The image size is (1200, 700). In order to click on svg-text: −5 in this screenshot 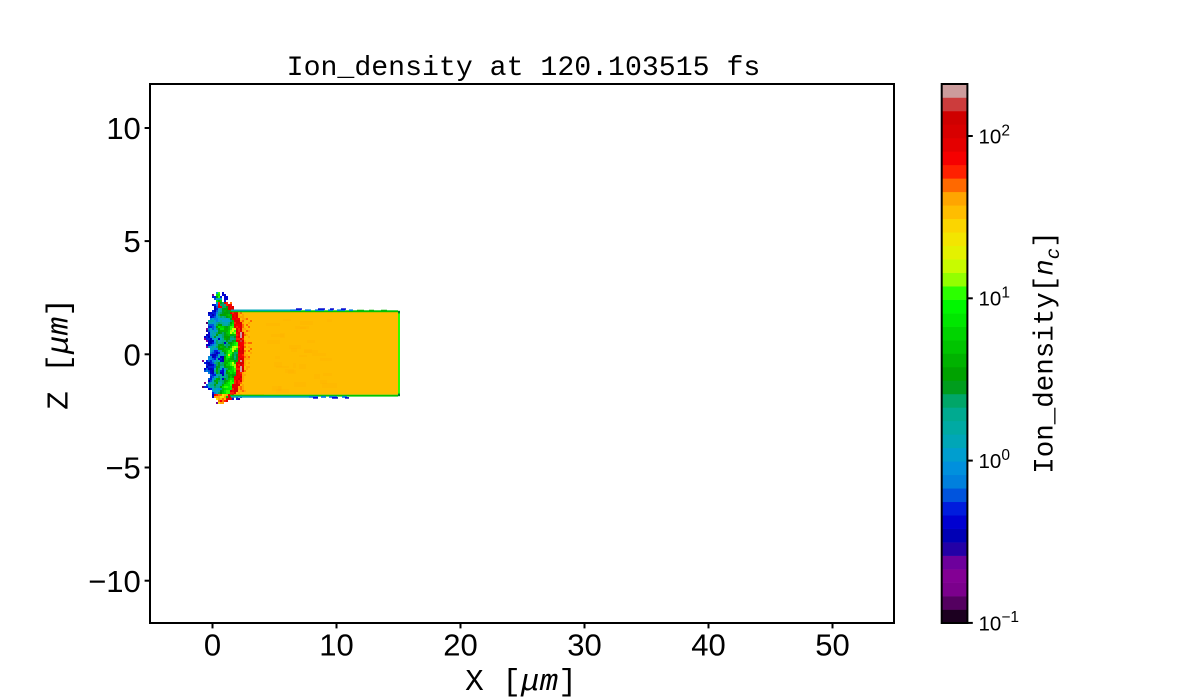, I will do `click(122, 468)`.